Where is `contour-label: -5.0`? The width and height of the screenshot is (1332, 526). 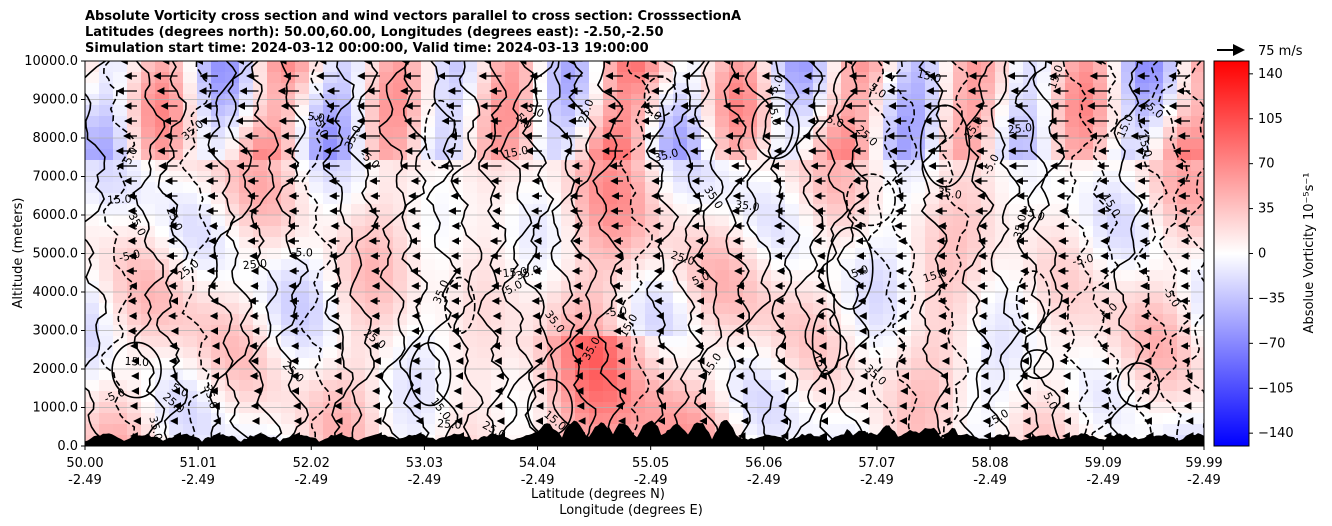 contour-label: -5.0 is located at coordinates (616, 312).